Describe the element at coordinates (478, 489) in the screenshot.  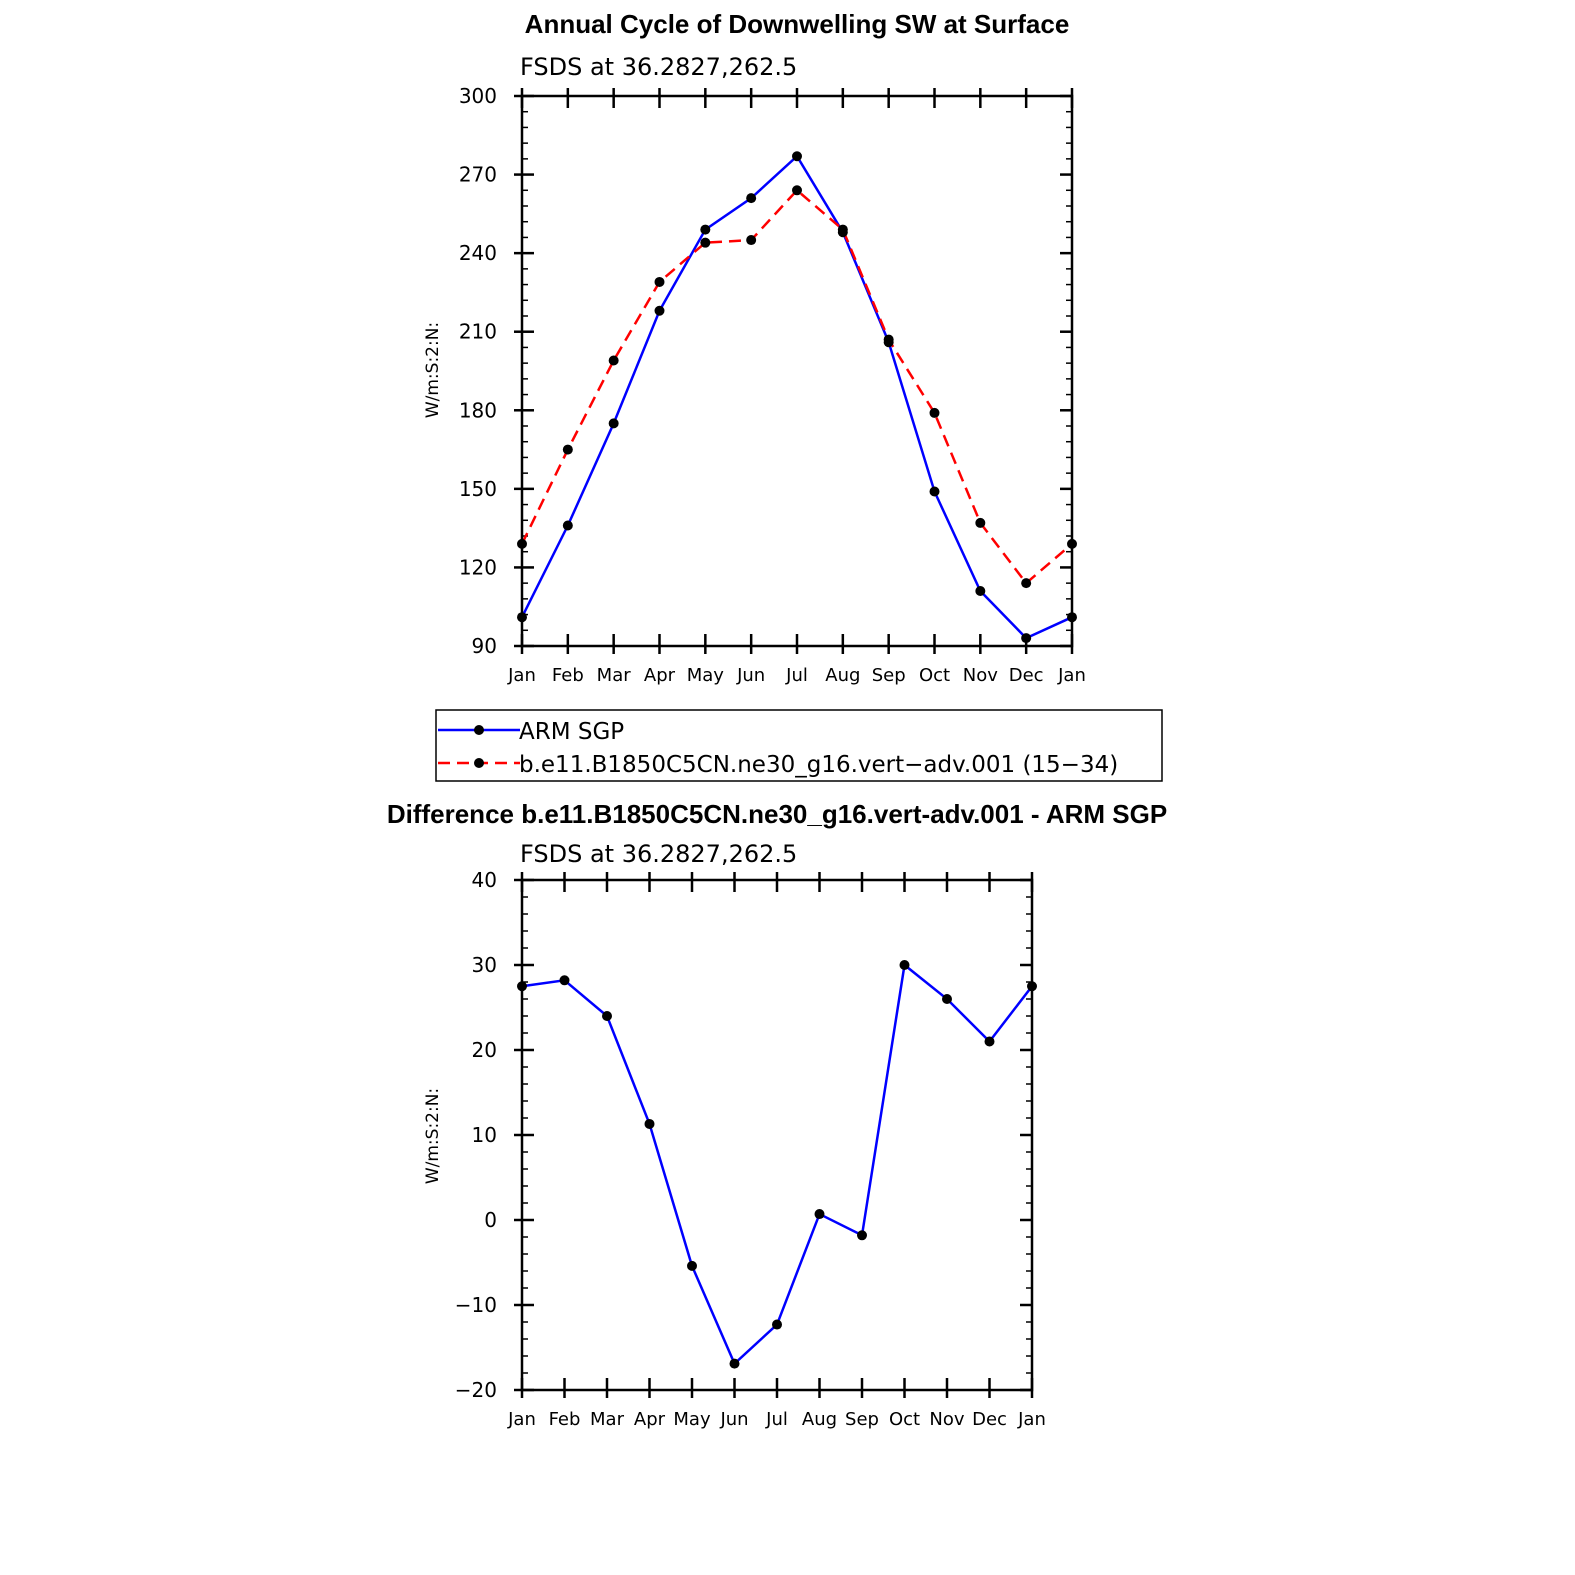
I see `y-tick-label: 150` at that location.